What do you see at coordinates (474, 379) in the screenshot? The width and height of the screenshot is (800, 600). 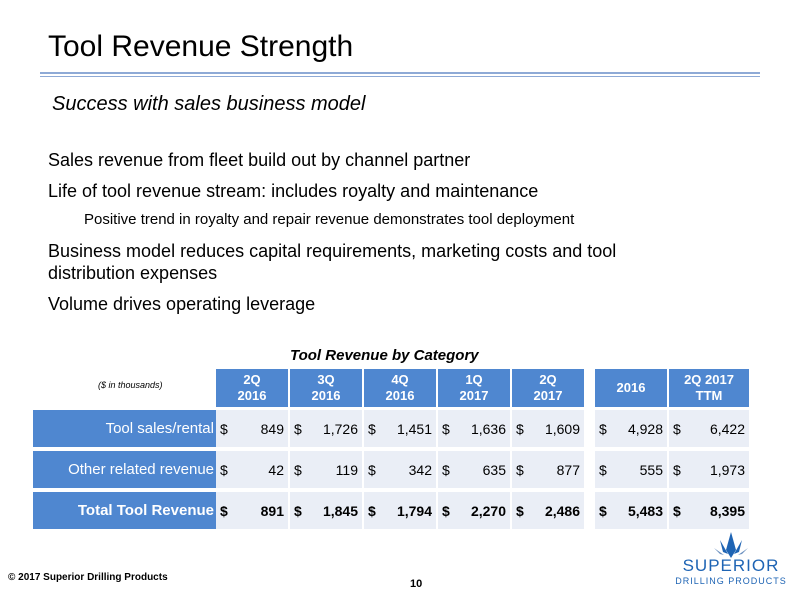 I see `column-header-line1: 1Q` at bounding box center [474, 379].